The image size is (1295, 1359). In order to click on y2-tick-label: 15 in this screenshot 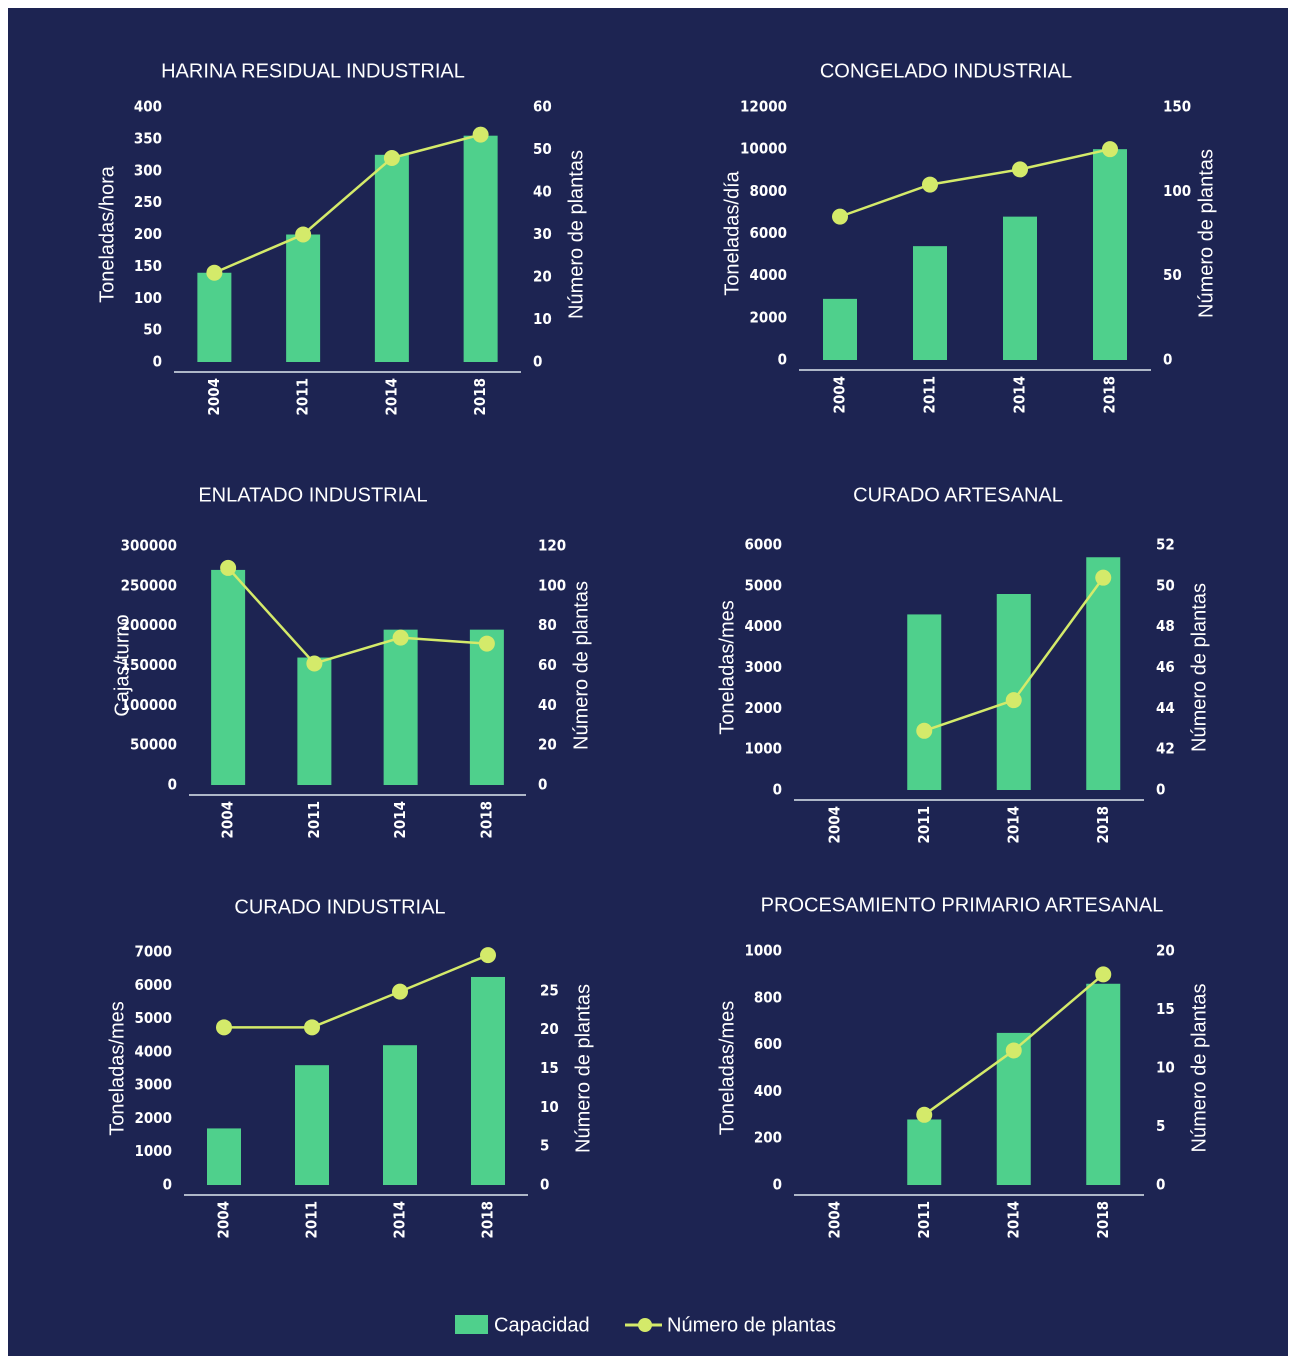, I will do `click(549, 1068)`.